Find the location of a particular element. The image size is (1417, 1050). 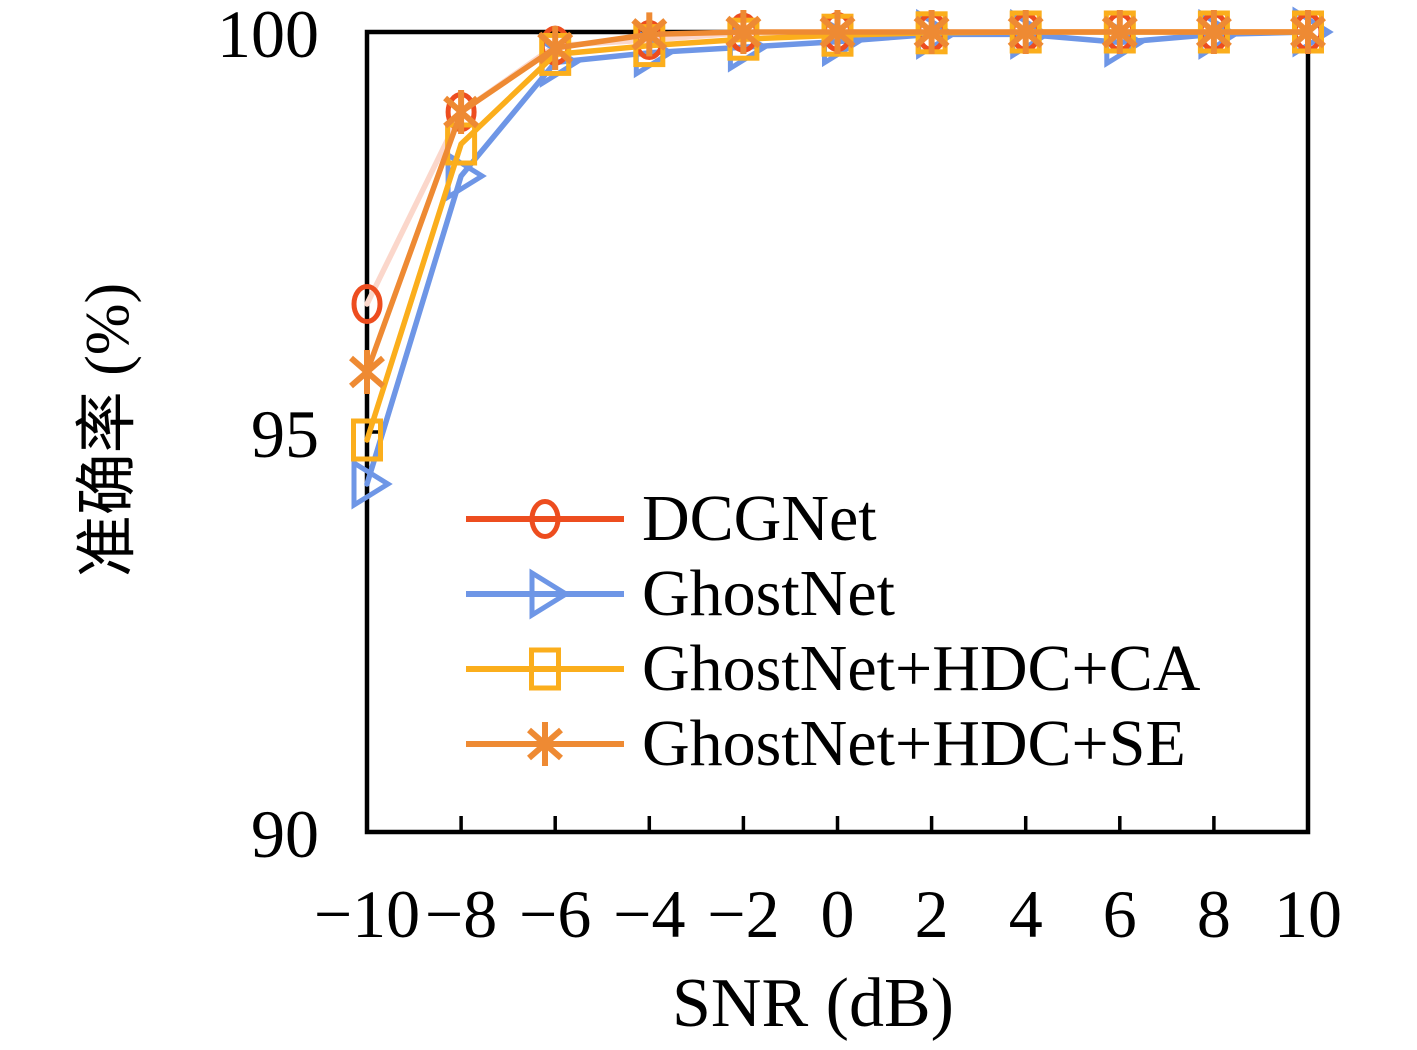

legend-item-ghostnet-hdc-ca: GhostNet+HDC+CA is located at coordinates (830, 668).